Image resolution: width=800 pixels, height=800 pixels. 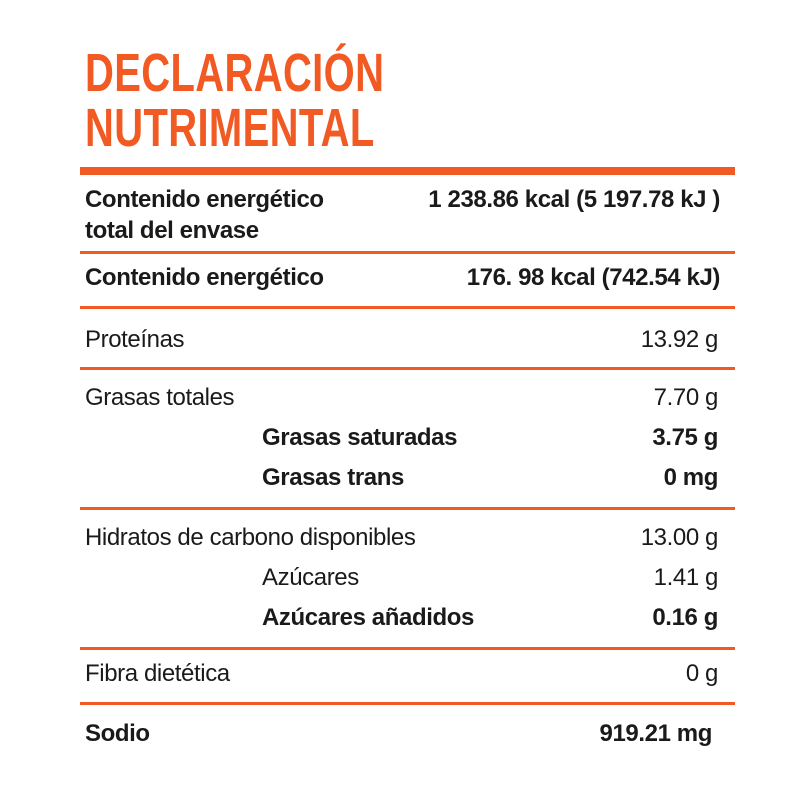 I want to click on row-label: total del envase, so click(x=172, y=230).